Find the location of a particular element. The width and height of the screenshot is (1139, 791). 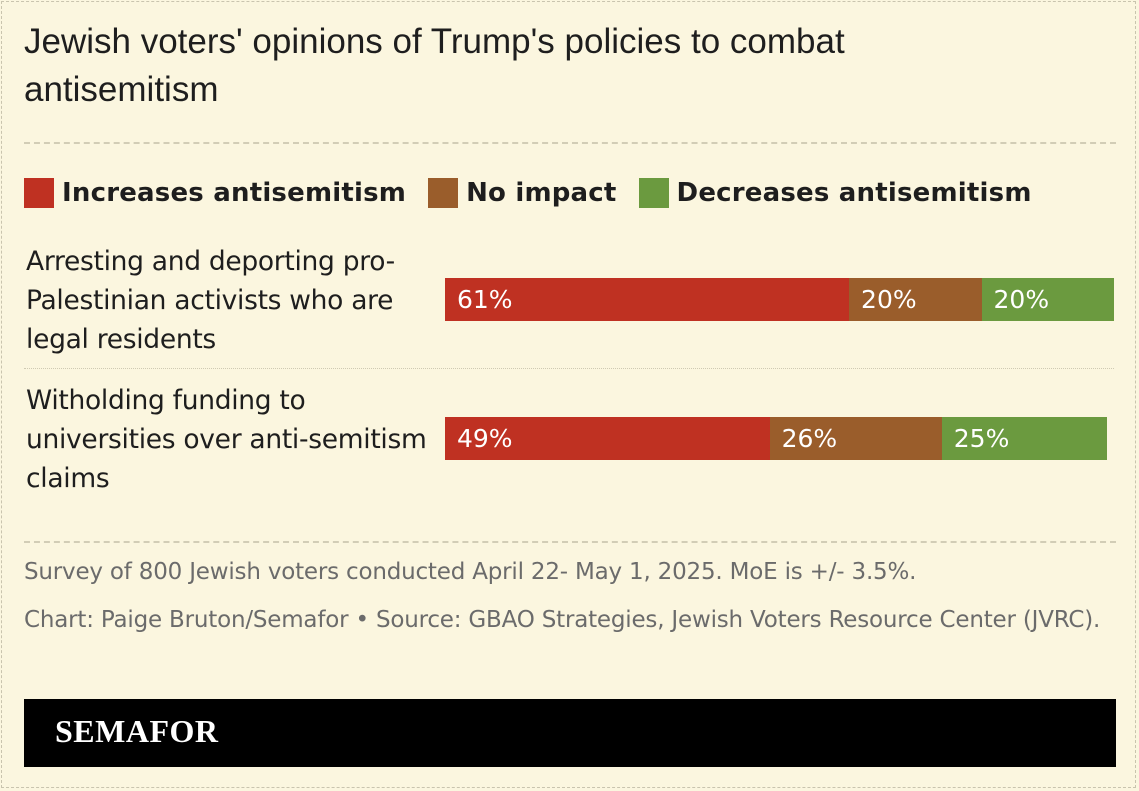

notes-divider is located at coordinates (570, 542).